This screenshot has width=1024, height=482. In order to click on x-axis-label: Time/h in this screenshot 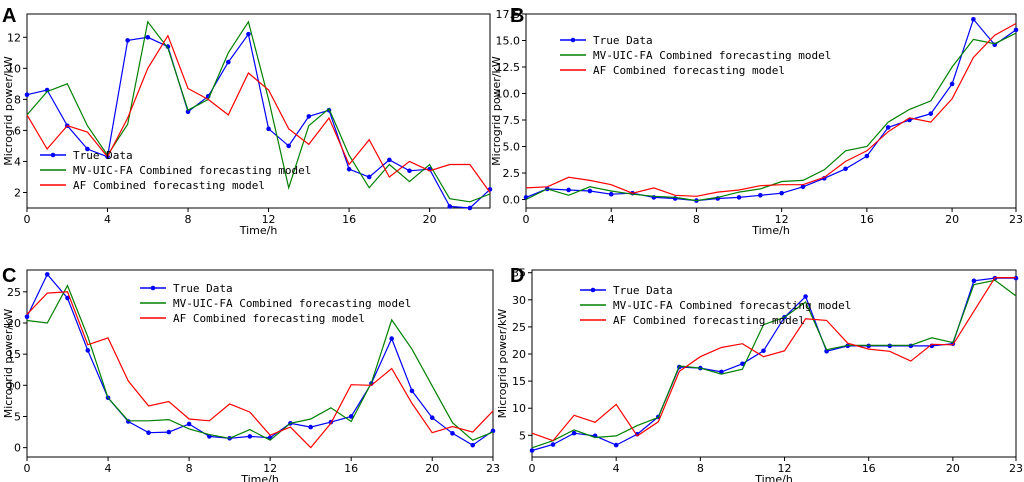, I will do `click(259, 477)`.